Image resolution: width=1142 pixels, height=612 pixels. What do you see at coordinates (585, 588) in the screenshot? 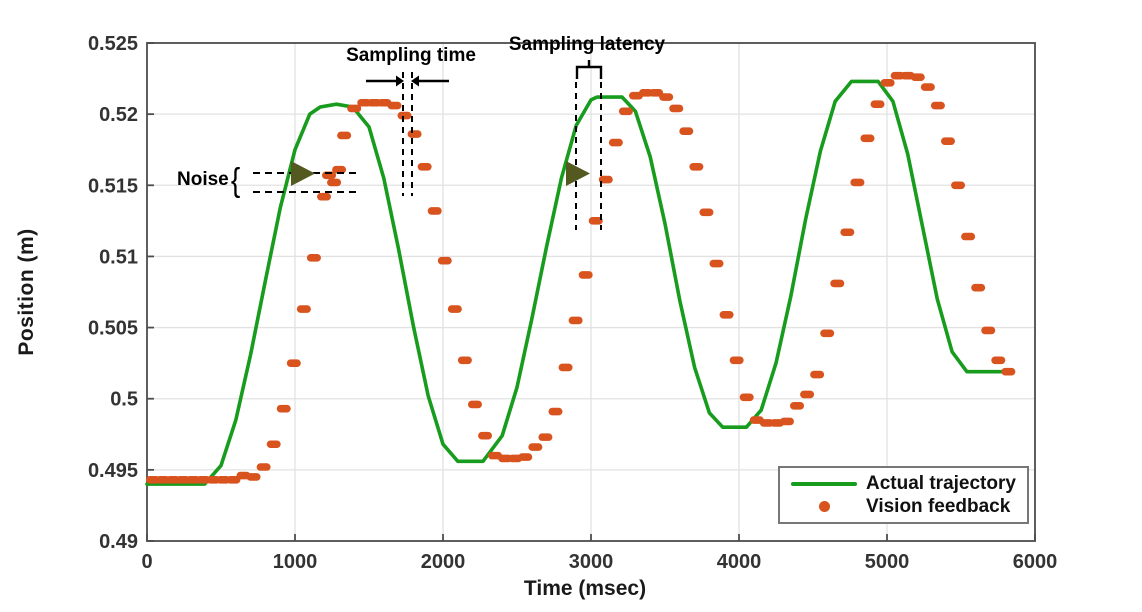
I see `x-axis-label: Time (msec)` at bounding box center [585, 588].